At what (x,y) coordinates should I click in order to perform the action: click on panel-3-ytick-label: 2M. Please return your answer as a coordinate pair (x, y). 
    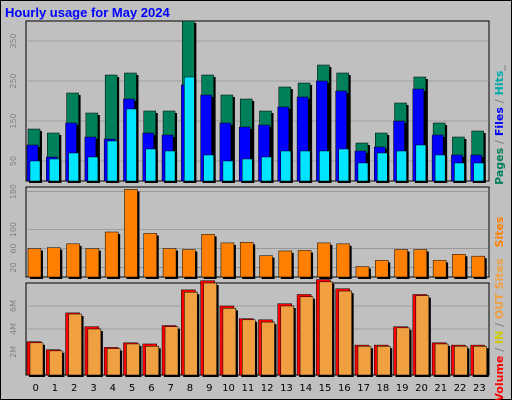
    Looking at the image, I should click on (13, 352).